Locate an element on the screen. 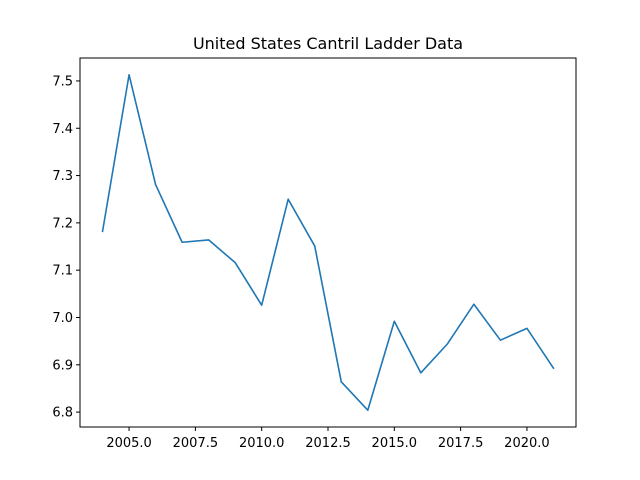  y-axis: 6.8 6.9 7.0 7.1 7.2 7.3 7.4 7.5 is located at coordinates (66, 247).